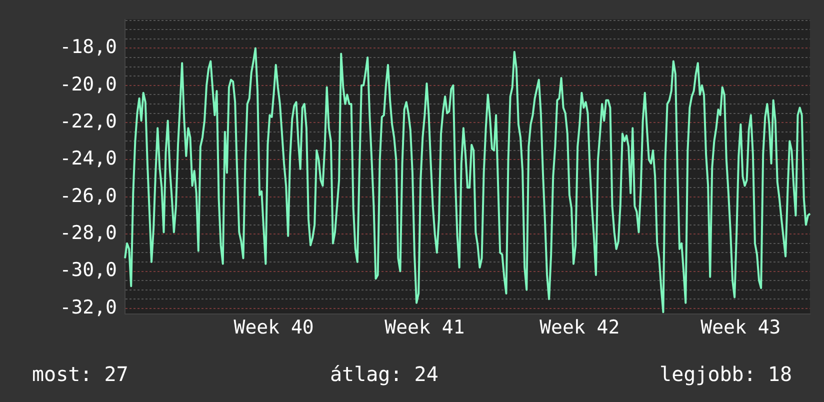 The image size is (824, 402). Describe the element at coordinates (88, 270) in the screenshot. I see `y-tick-label: -30,0` at that location.